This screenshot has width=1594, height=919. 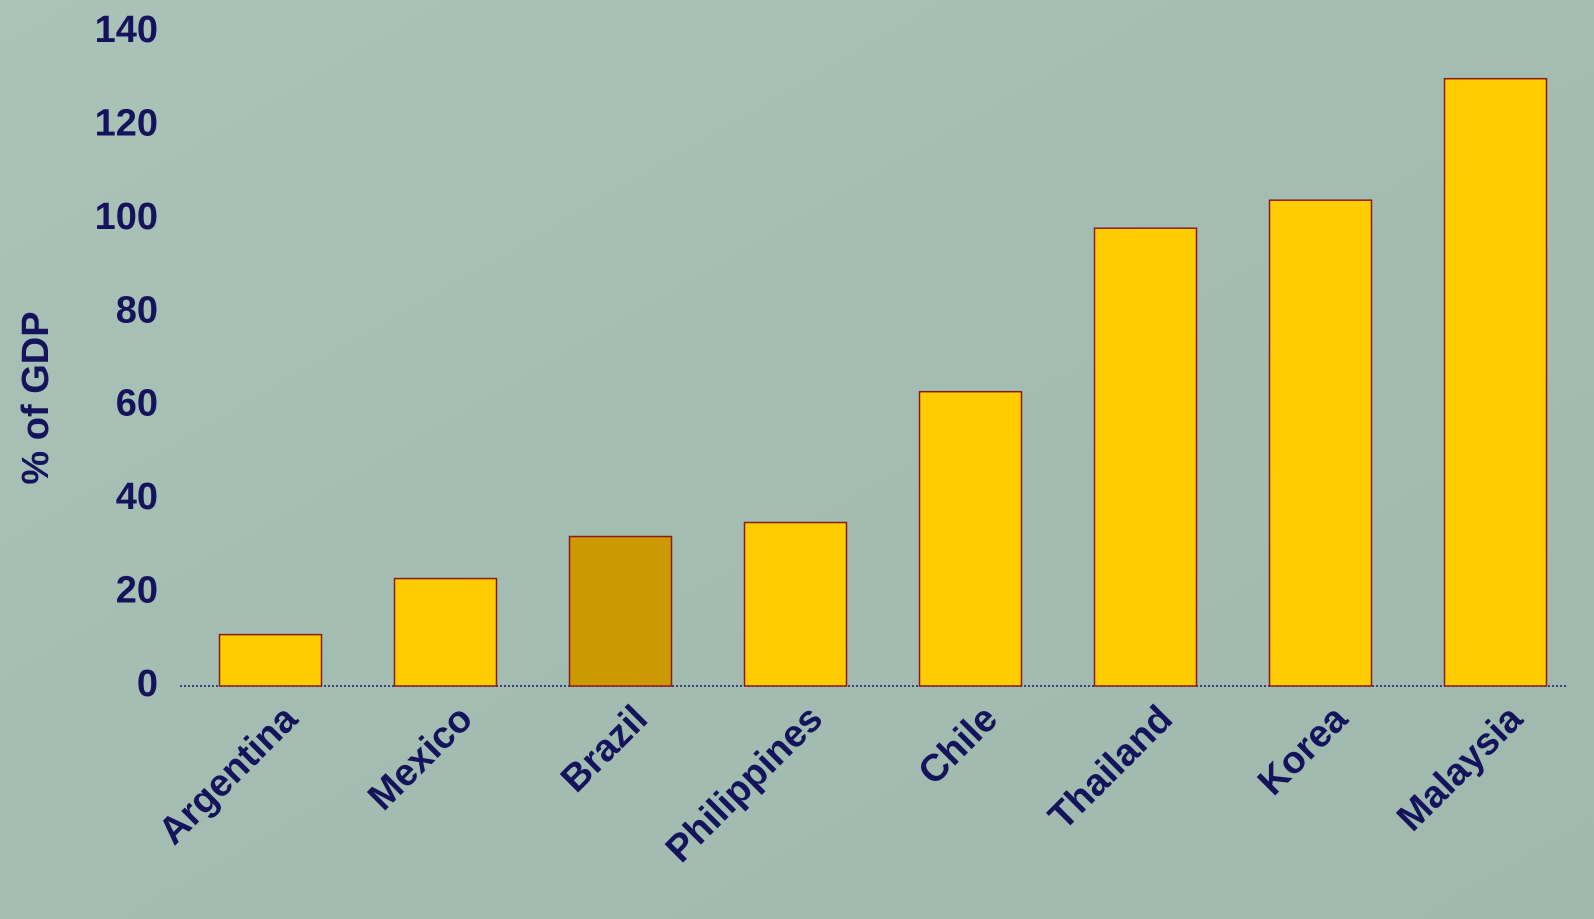 What do you see at coordinates (126, 123) in the screenshot?
I see `y-tick-label: 120` at bounding box center [126, 123].